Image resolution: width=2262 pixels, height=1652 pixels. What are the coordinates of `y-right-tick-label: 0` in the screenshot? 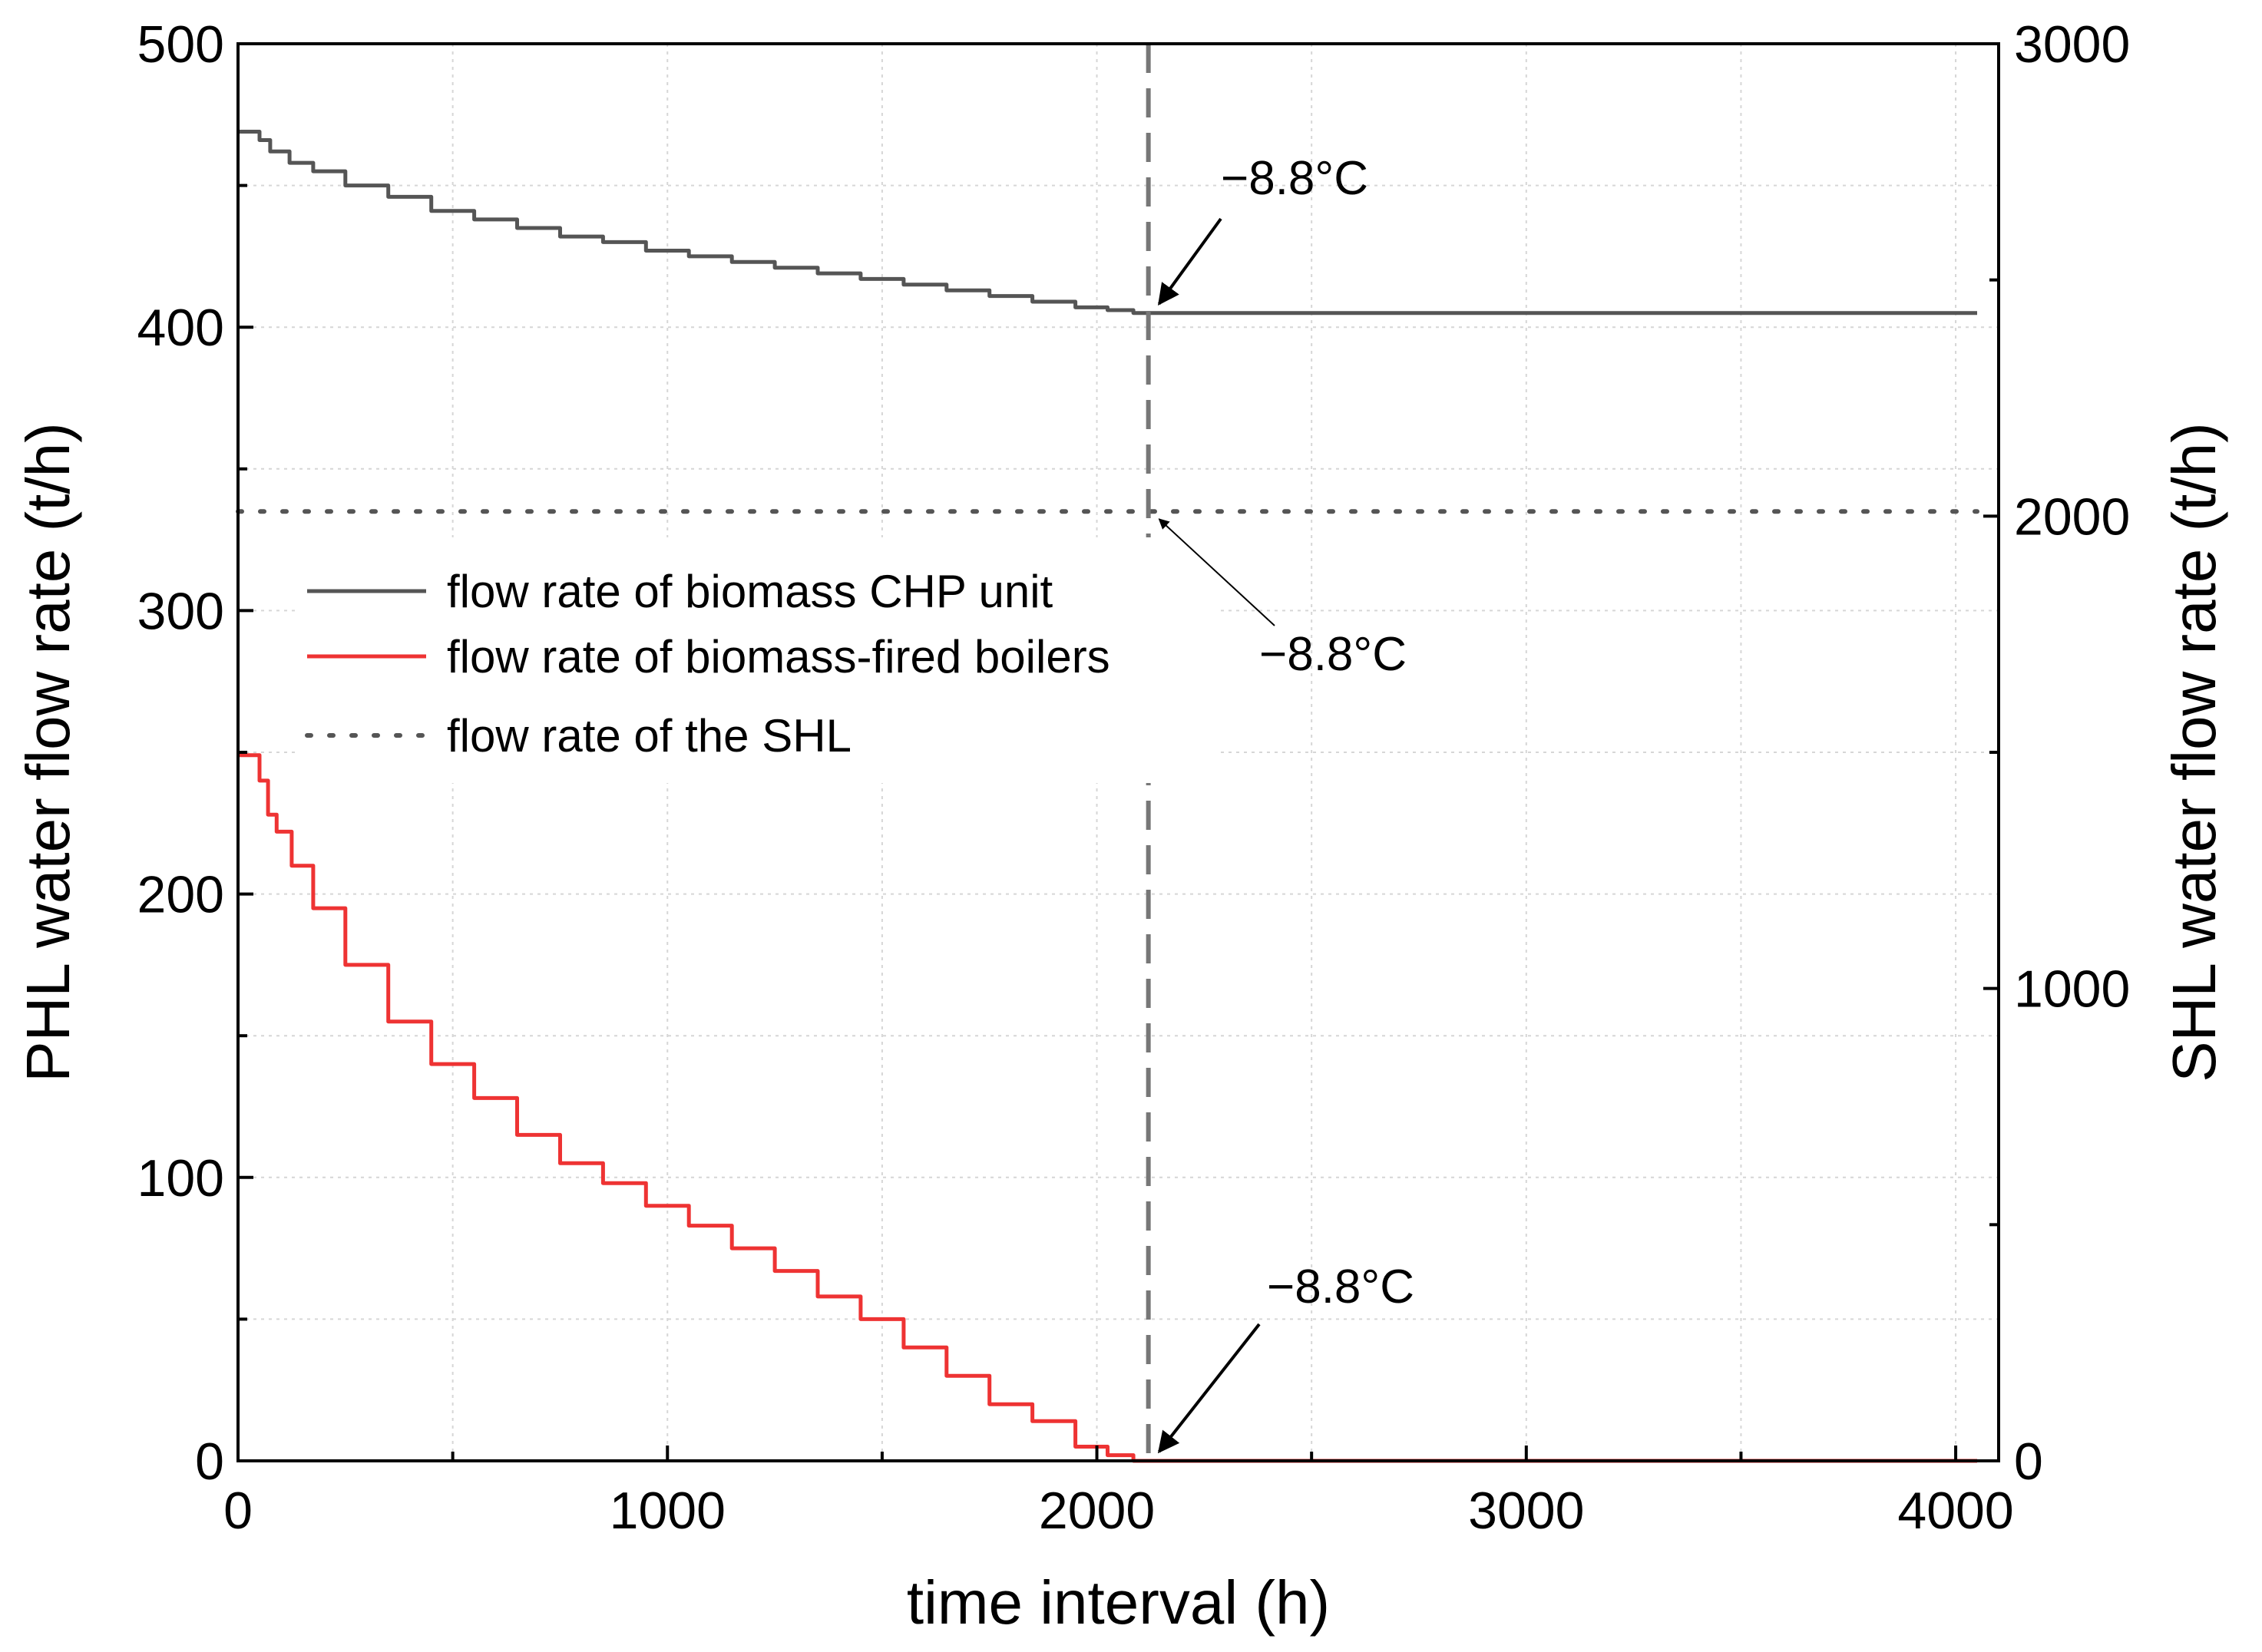 It's located at (2028, 1461).